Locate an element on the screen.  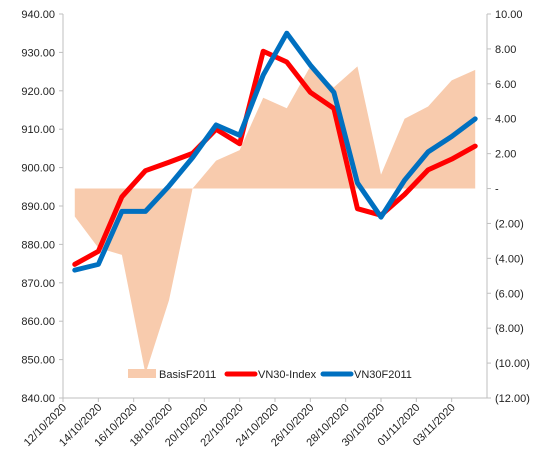
left-tick-label: 930.00 is located at coordinates (38, 53).